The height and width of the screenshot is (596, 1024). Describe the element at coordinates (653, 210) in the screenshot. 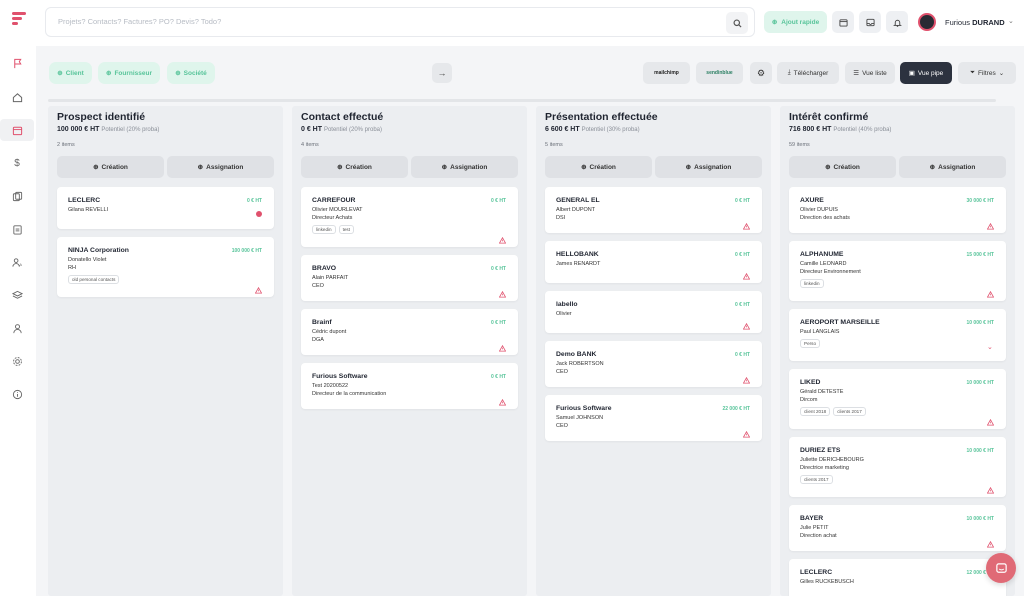

I see `deal-card: GENERAL EL 0 € HT Albert DUPONT DSI` at that location.